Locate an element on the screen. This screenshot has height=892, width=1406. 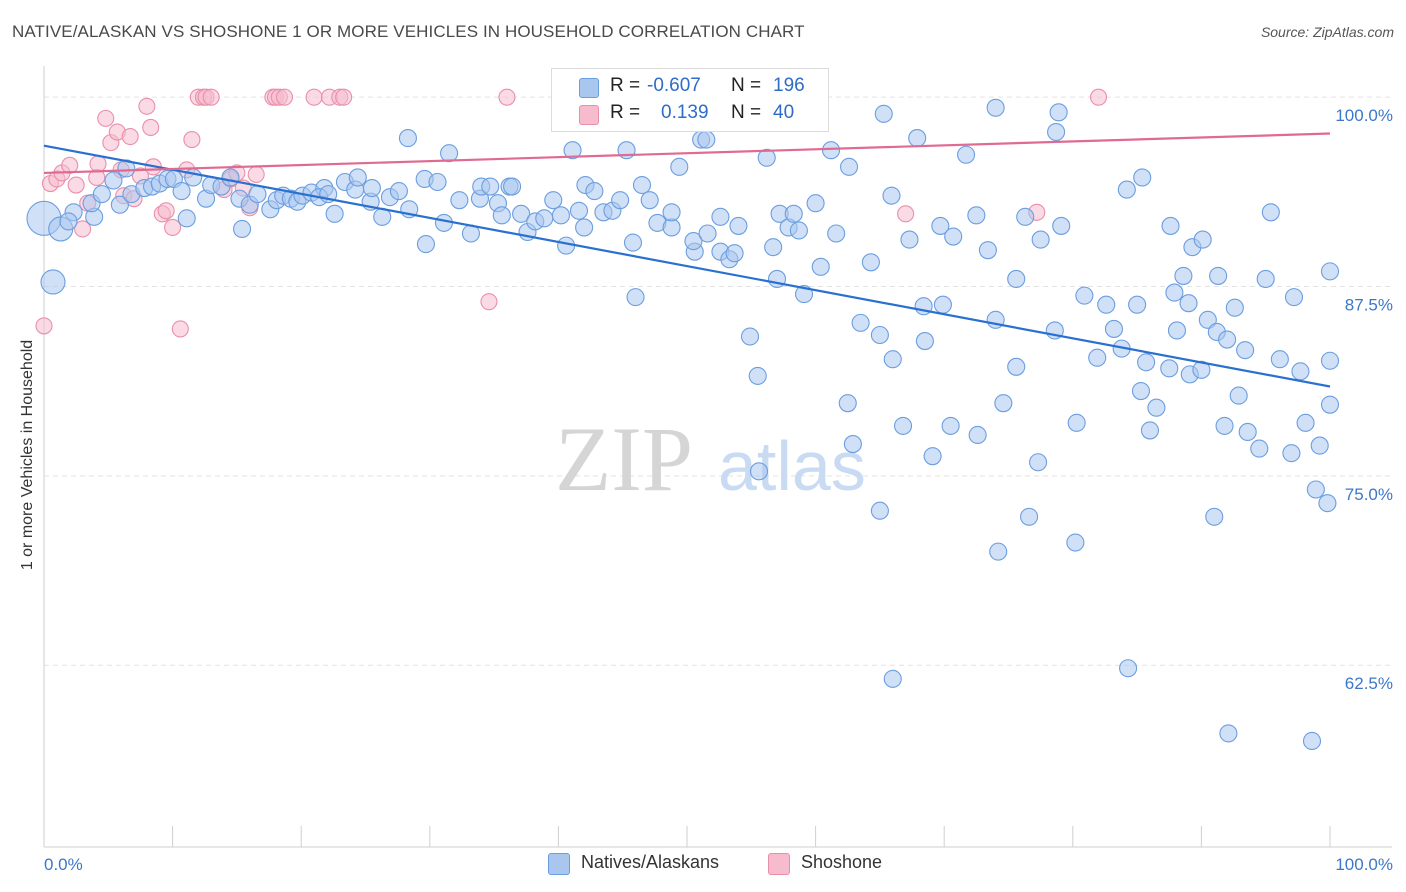
shoshone-trend-line is located at coordinates (687, 153).